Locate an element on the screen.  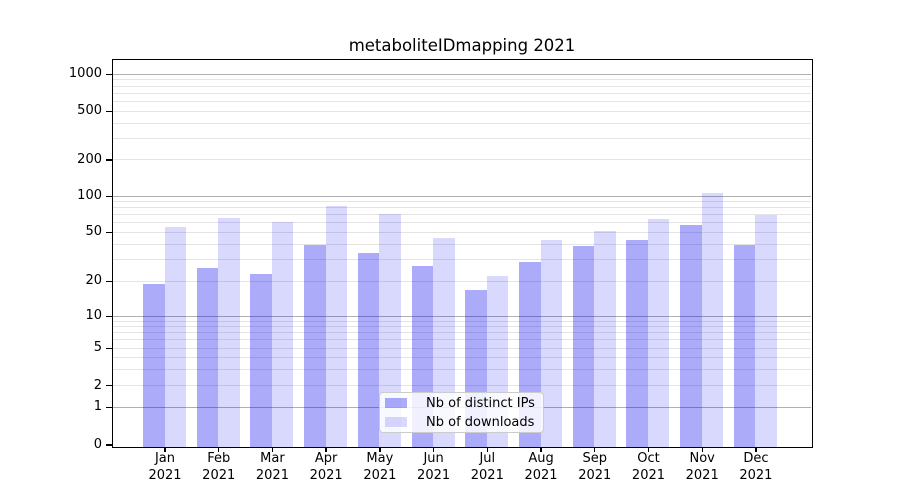
y-tick-label-50: 50 is located at coordinates (93, 232).